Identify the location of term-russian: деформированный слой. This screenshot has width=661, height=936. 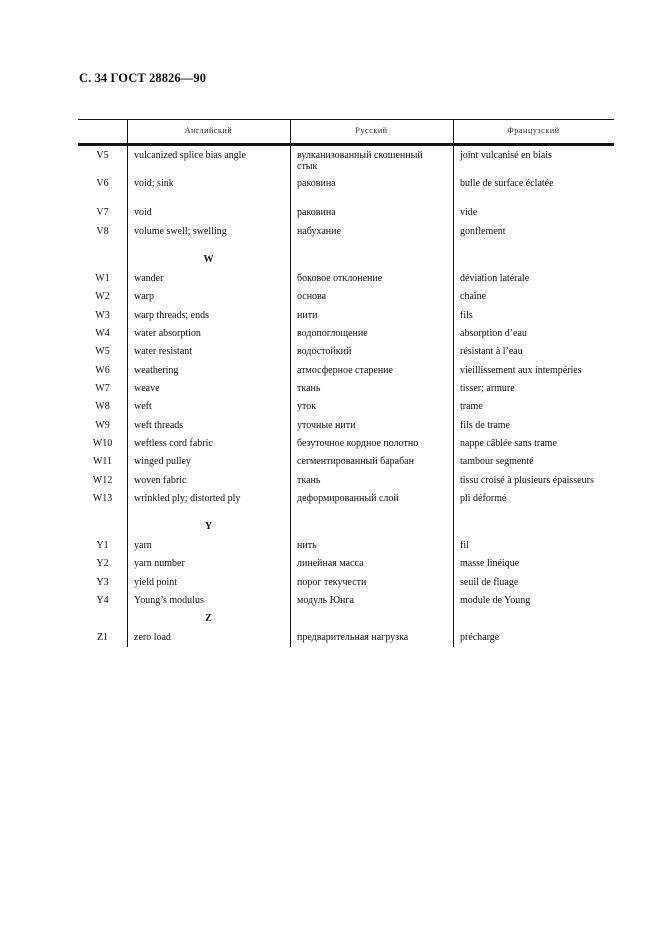
(348, 498).